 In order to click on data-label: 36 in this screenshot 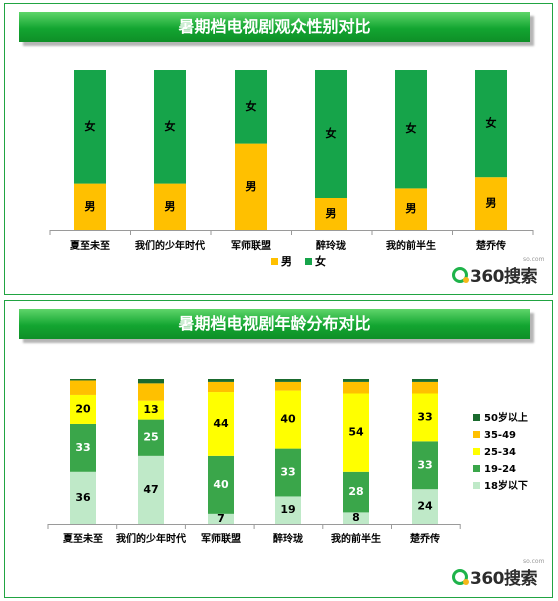, I will do `click(83, 497)`.